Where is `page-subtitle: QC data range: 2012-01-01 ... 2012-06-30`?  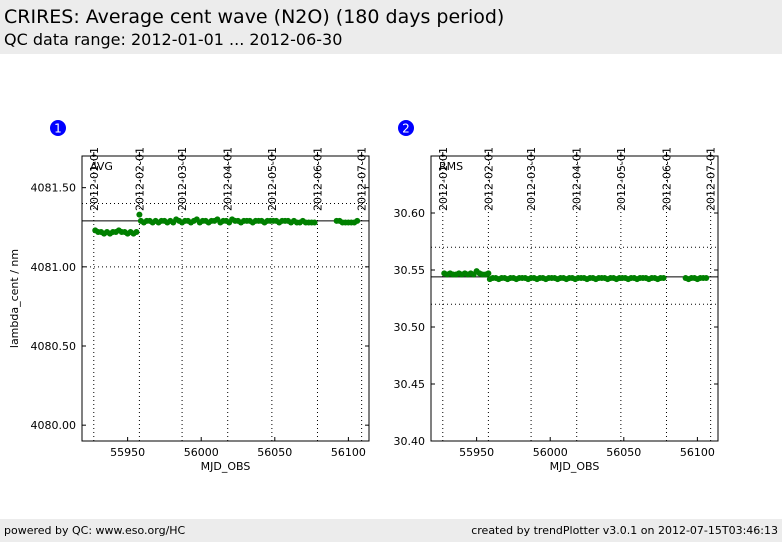 page-subtitle: QC data range: 2012-01-01 ... 2012-06-30 is located at coordinates (173, 39).